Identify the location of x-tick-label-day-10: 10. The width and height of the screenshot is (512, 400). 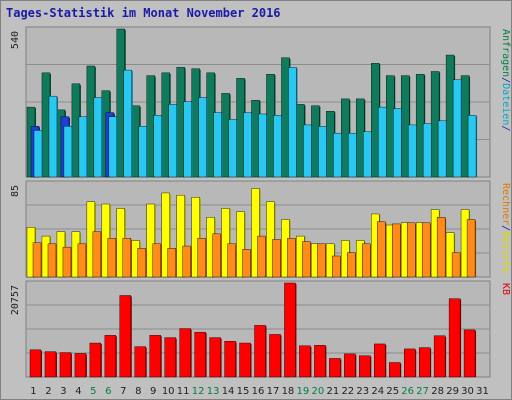
(168, 391).